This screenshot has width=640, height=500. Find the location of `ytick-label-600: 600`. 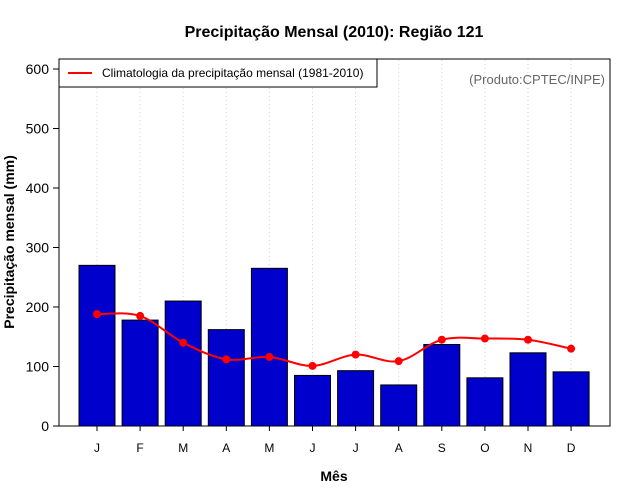

ytick-label-600: 600 is located at coordinates (38, 69).